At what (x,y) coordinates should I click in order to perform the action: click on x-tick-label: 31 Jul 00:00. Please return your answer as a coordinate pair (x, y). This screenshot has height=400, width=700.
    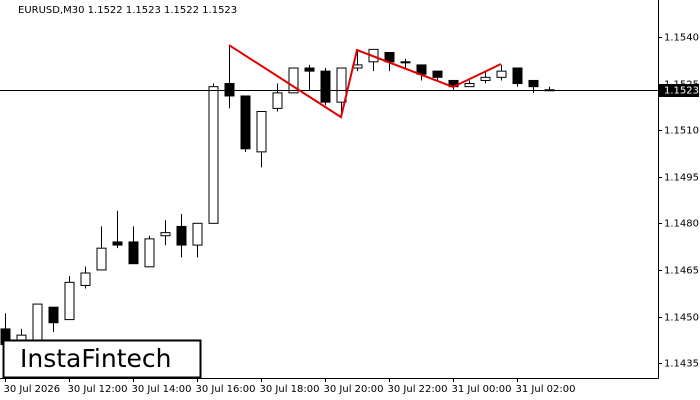
    Looking at the image, I should click on (482, 389).